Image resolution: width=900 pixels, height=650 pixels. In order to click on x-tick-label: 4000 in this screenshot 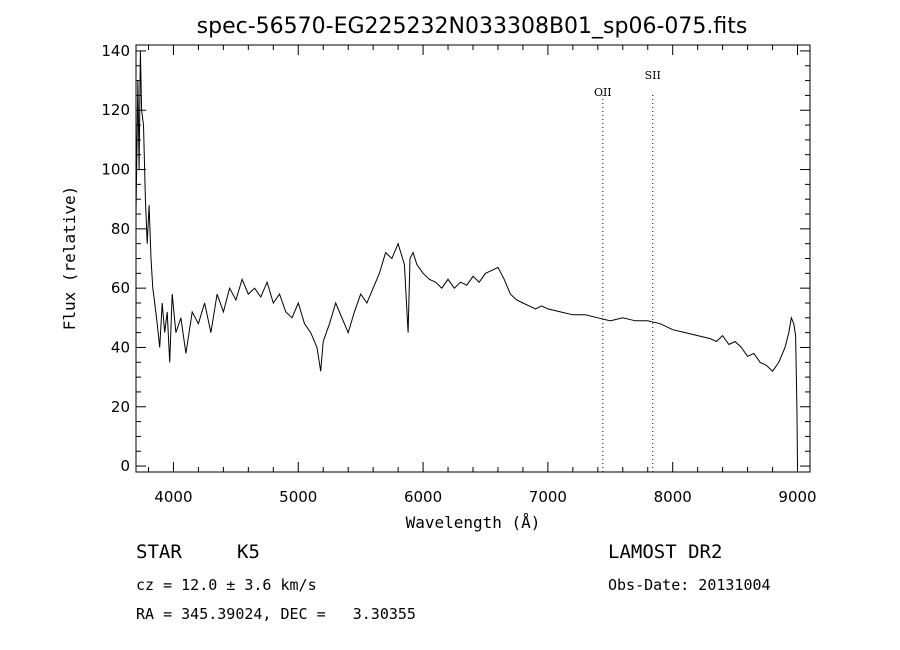, I will do `click(173, 497)`.